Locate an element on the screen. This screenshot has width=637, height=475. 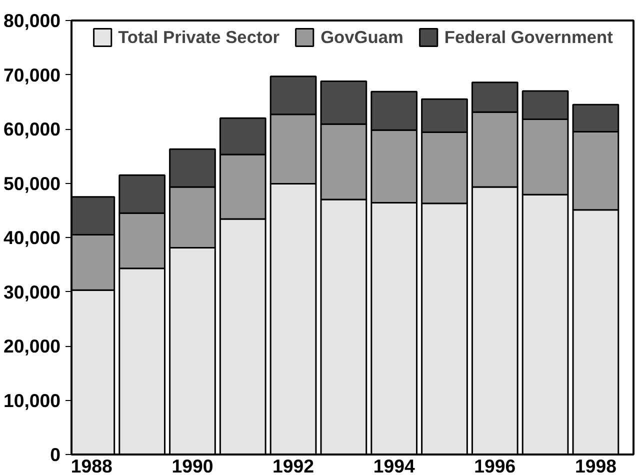
legend-label: Federal Government is located at coordinates (528, 37).